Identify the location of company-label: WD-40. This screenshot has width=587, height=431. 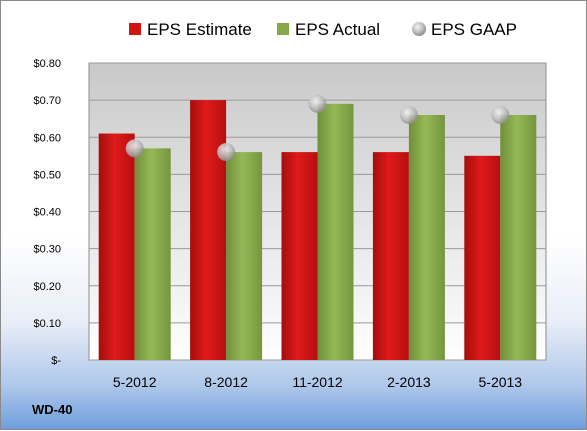
(52, 409).